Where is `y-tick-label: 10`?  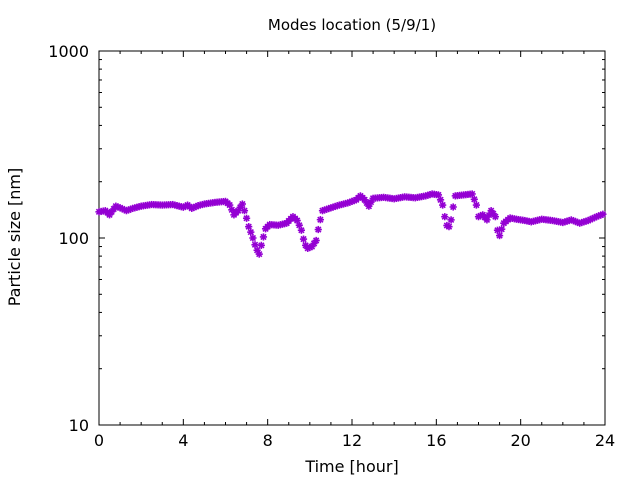
y-tick-label: 10 is located at coordinates (79, 425).